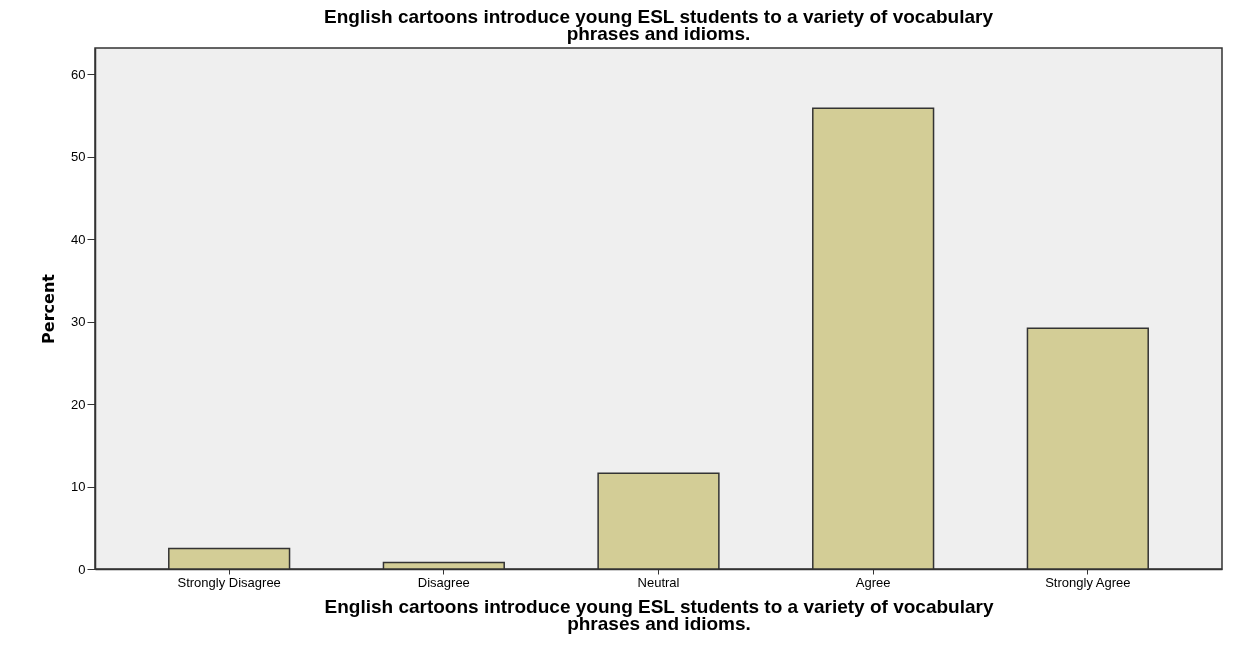 This screenshot has height=666, width=1245. What do you see at coordinates (443, 582) in the screenshot?
I see `x-tick-label: Disagree` at bounding box center [443, 582].